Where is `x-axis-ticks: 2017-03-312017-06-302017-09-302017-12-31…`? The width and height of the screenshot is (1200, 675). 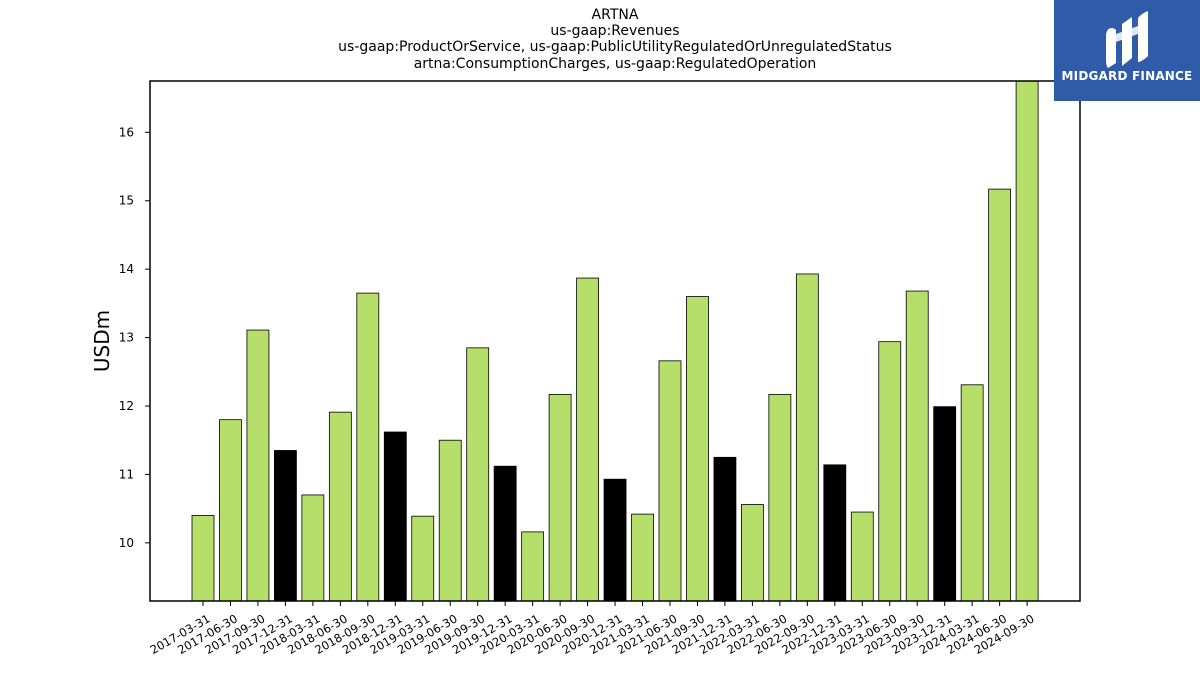 x-axis-ticks: 2017-03-312017-06-302017-09-302017-12-31… is located at coordinates (592, 629).